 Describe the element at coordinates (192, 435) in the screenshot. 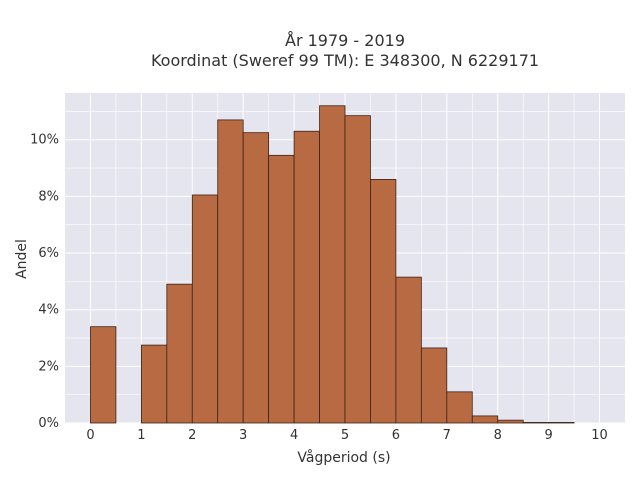

I see `x-tick-label: 2` at that location.